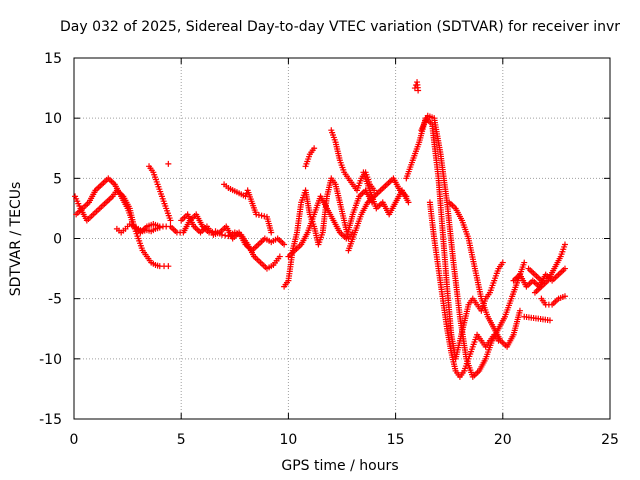  What do you see at coordinates (537, 318) in the screenshot?
I see `series-e5` at bounding box center [537, 318].